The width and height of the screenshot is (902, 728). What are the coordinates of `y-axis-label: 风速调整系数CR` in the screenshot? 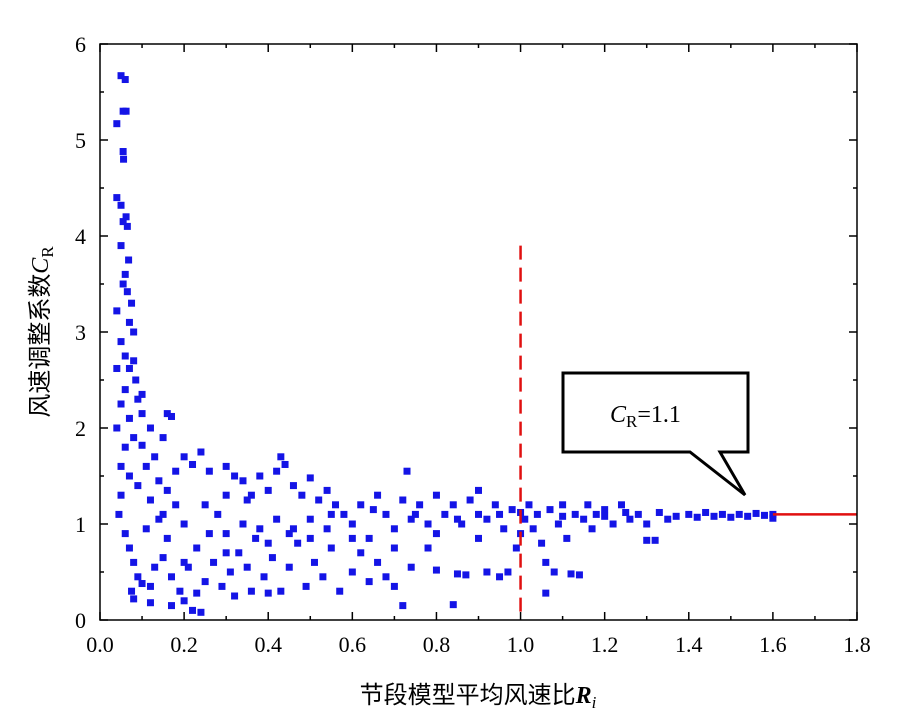 It's located at (42, 332).